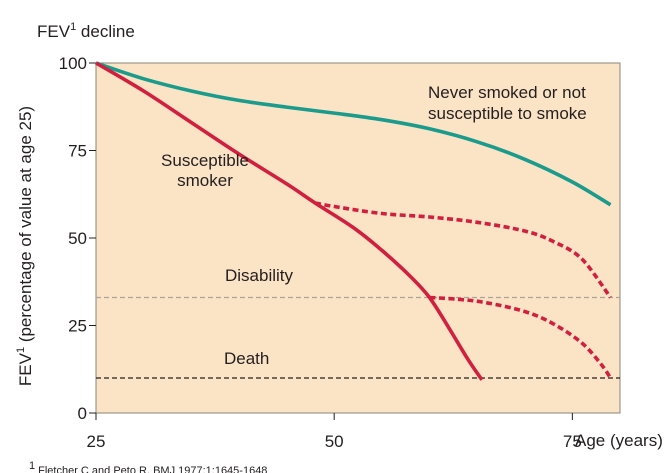 The height and width of the screenshot is (473, 672). What do you see at coordinates (25, 246) in the screenshot?
I see `y-axis-label: FEV1 (percentage of value at age 25)` at bounding box center [25, 246].